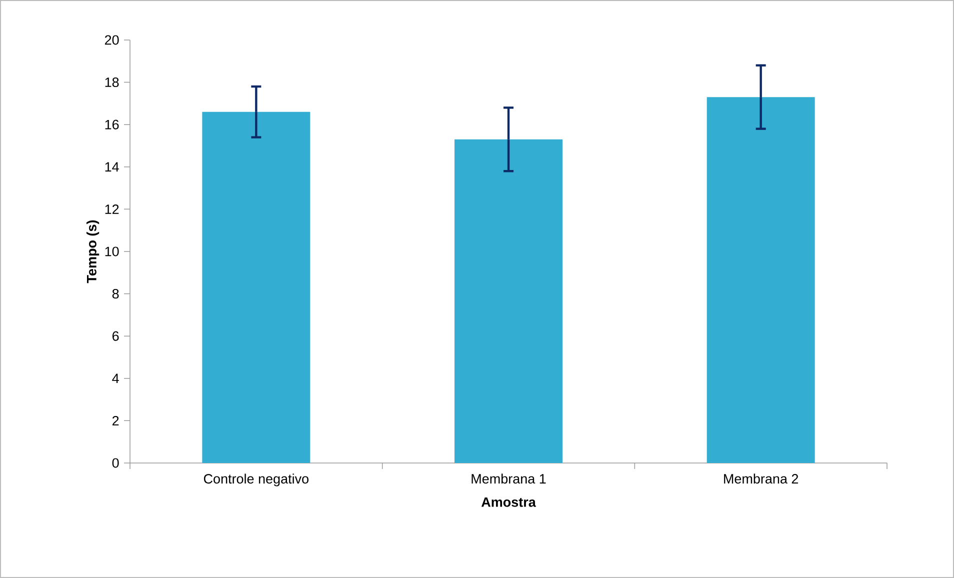  Describe the element at coordinates (112, 251) in the screenshot. I see `y-tick-label: 10` at that location.